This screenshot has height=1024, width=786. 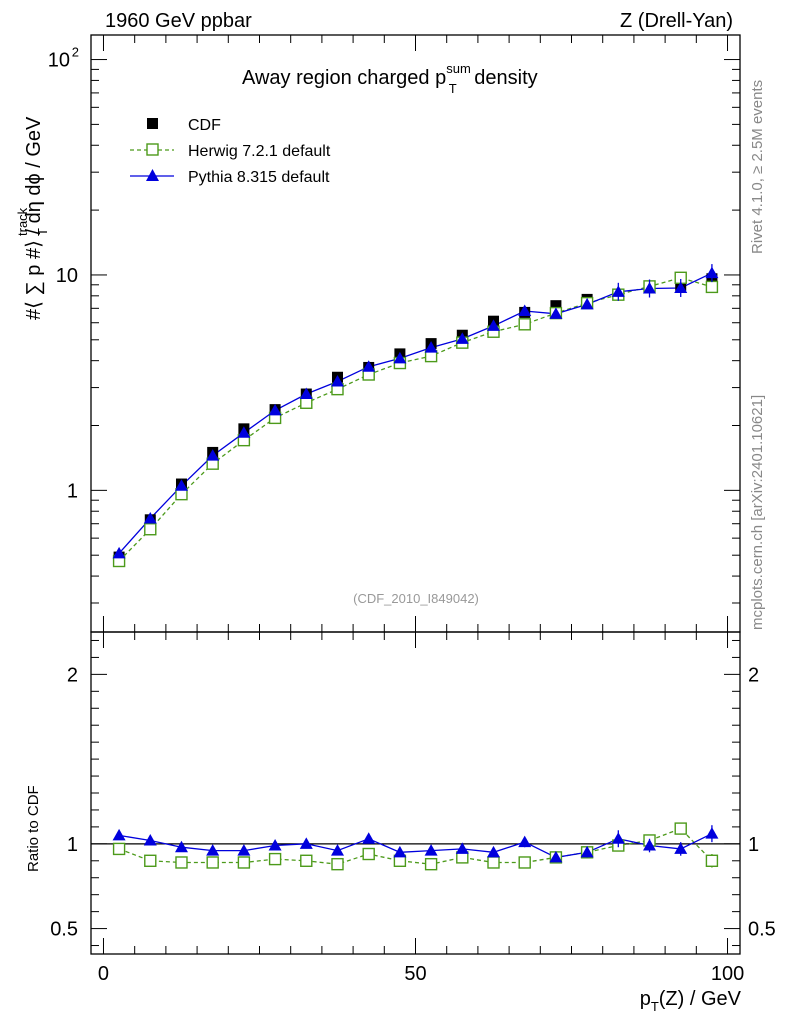 I want to click on y-axis-label: #⟨ ∑ p #⟩ / dη dϕ / GeV, so click(x=34, y=218).